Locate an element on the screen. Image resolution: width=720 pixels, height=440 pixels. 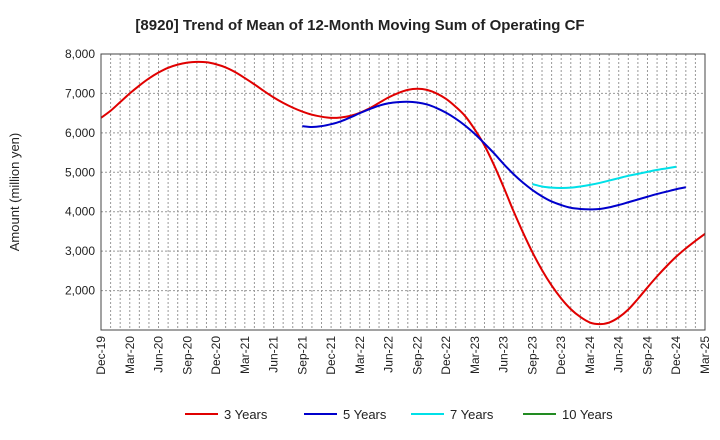
x-tick-label: Sep-24 is located at coordinates (647, 355).